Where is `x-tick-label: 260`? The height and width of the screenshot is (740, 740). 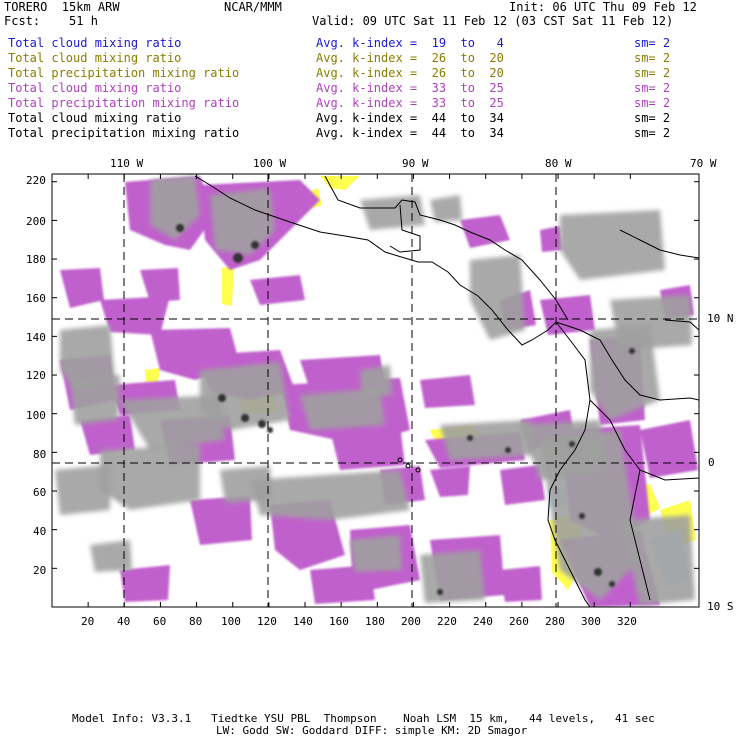 x-tick-label: 260 is located at coordinates (519, 621).